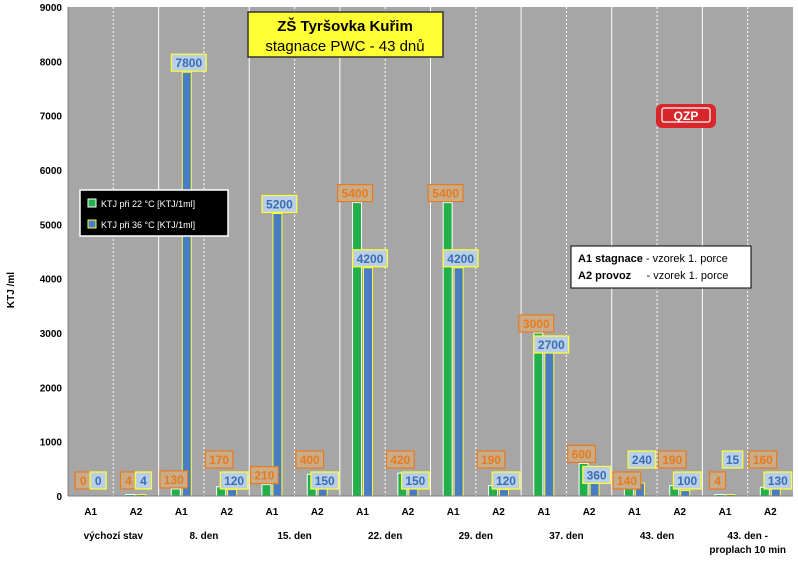 This screenshot has height=568, width=798. What do you see at coordinates (51, 334) in the screenshot?
I see `y-tick-label: 3000` at bounding box center [51, 334].